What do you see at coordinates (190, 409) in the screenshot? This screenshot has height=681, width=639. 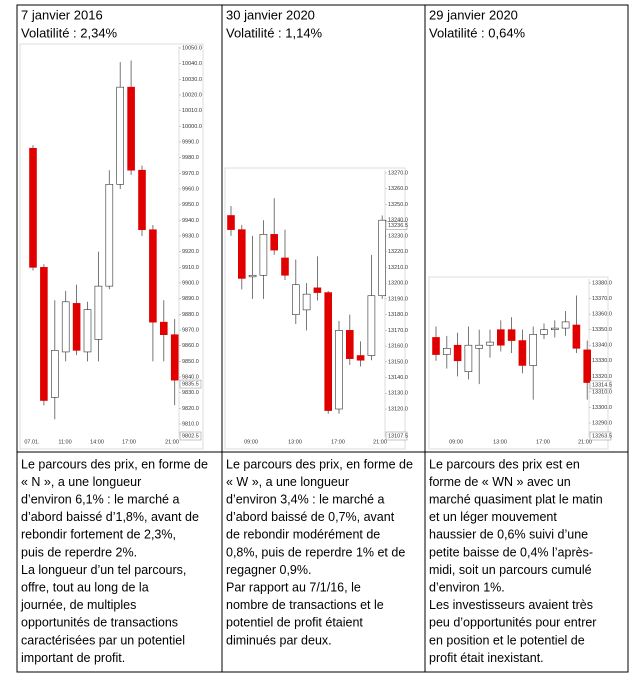 I see `y-tick-label: 9820.0` at bounding box center [190, 409].